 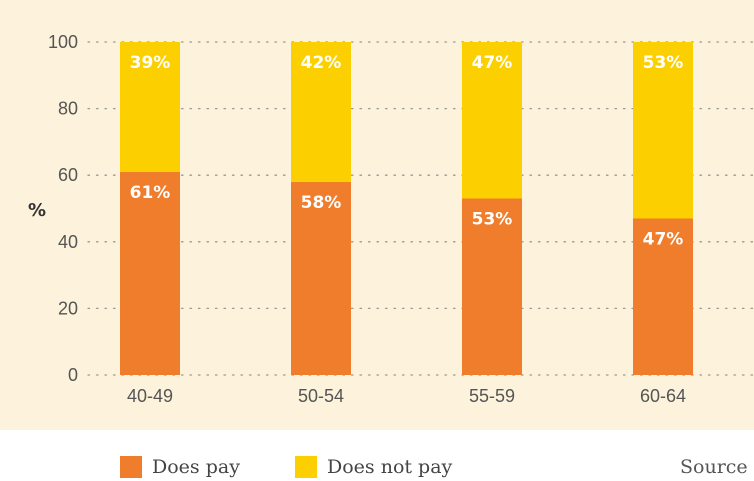 What do you see at coordinates (68, 109) in the screenshot?
I see `y-tick-label: 80` at bounding box center [68, 109].